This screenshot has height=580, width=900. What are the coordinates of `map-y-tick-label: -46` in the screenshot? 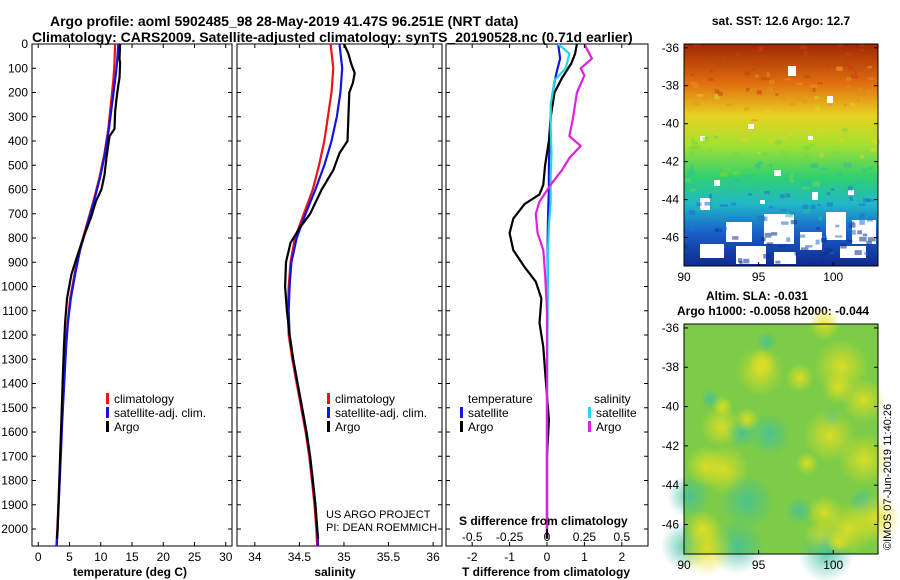 It's located at (671, 525).